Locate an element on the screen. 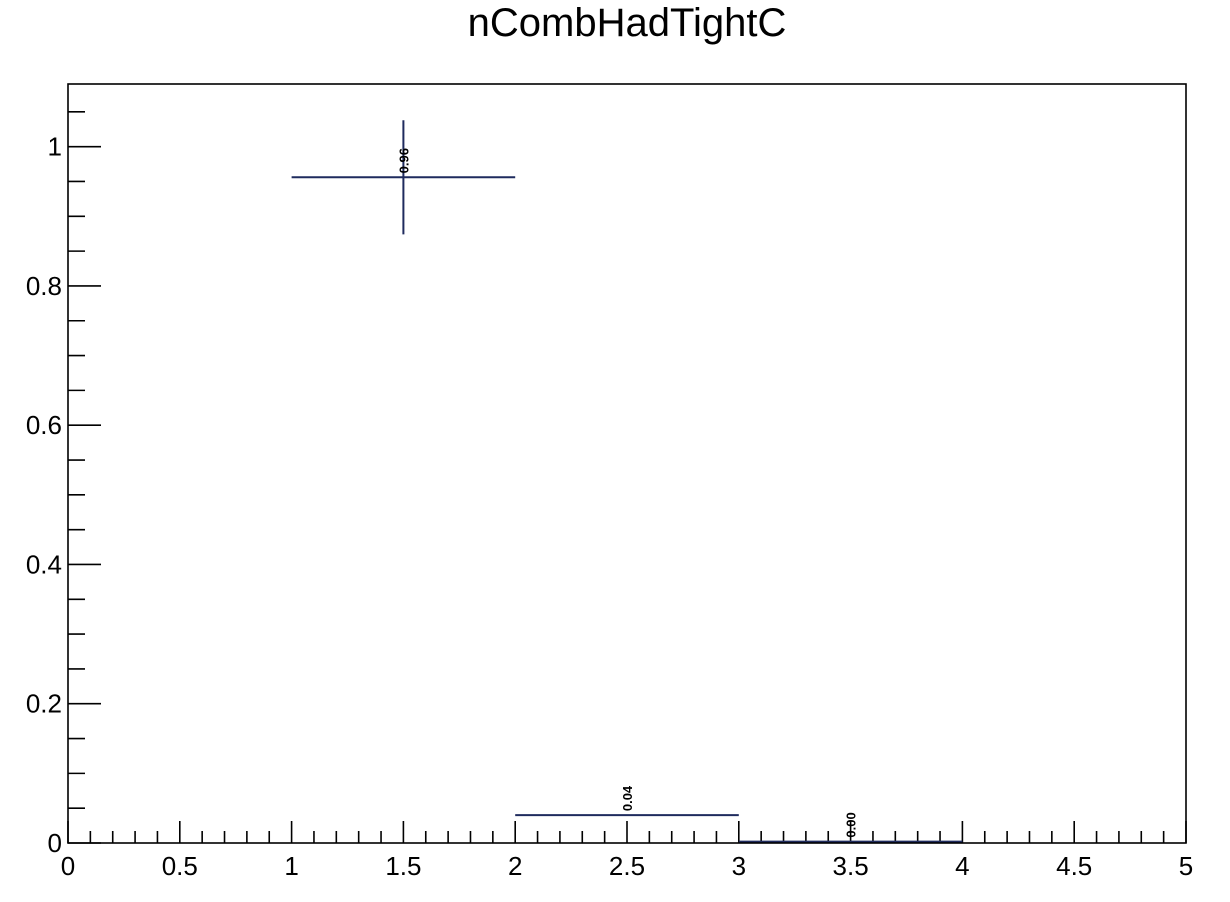 The image size is (1230, 902). y-tick-label: 1 is located at coordinates (55, 147).